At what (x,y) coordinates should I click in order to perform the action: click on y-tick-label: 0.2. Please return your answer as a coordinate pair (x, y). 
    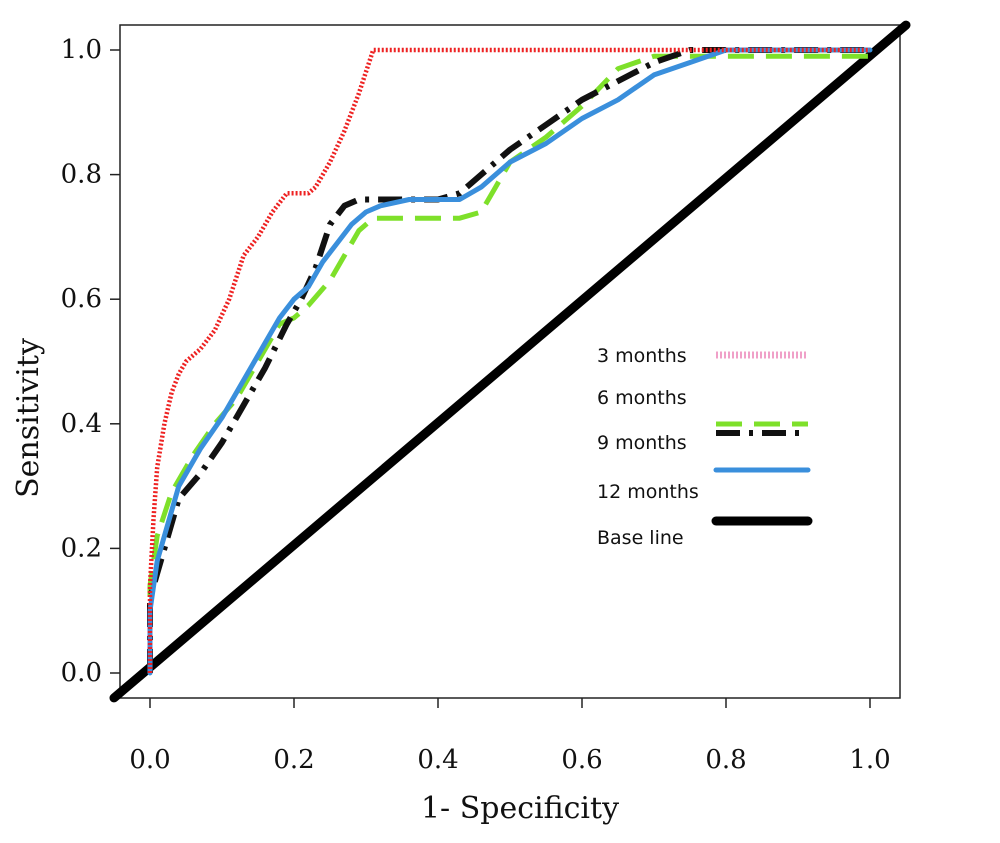
    Looking at the image, I should click on (81, 548).